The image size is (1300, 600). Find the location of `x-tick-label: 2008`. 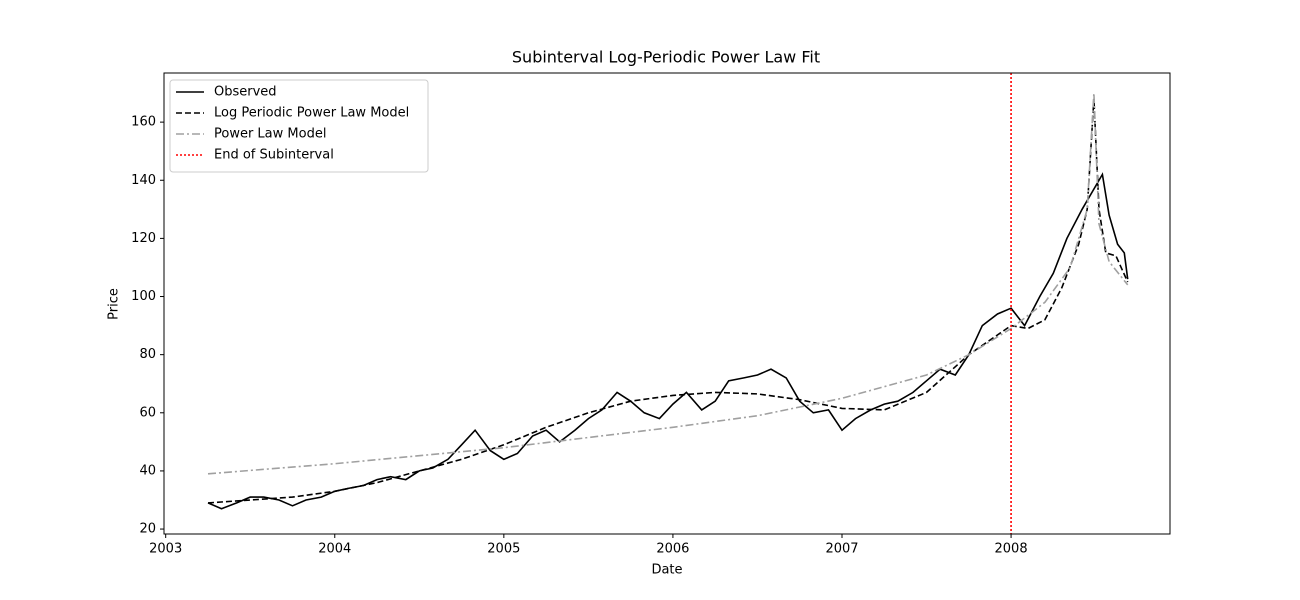

x-tick-label: 2008 is located at coordinates (1011, 549).